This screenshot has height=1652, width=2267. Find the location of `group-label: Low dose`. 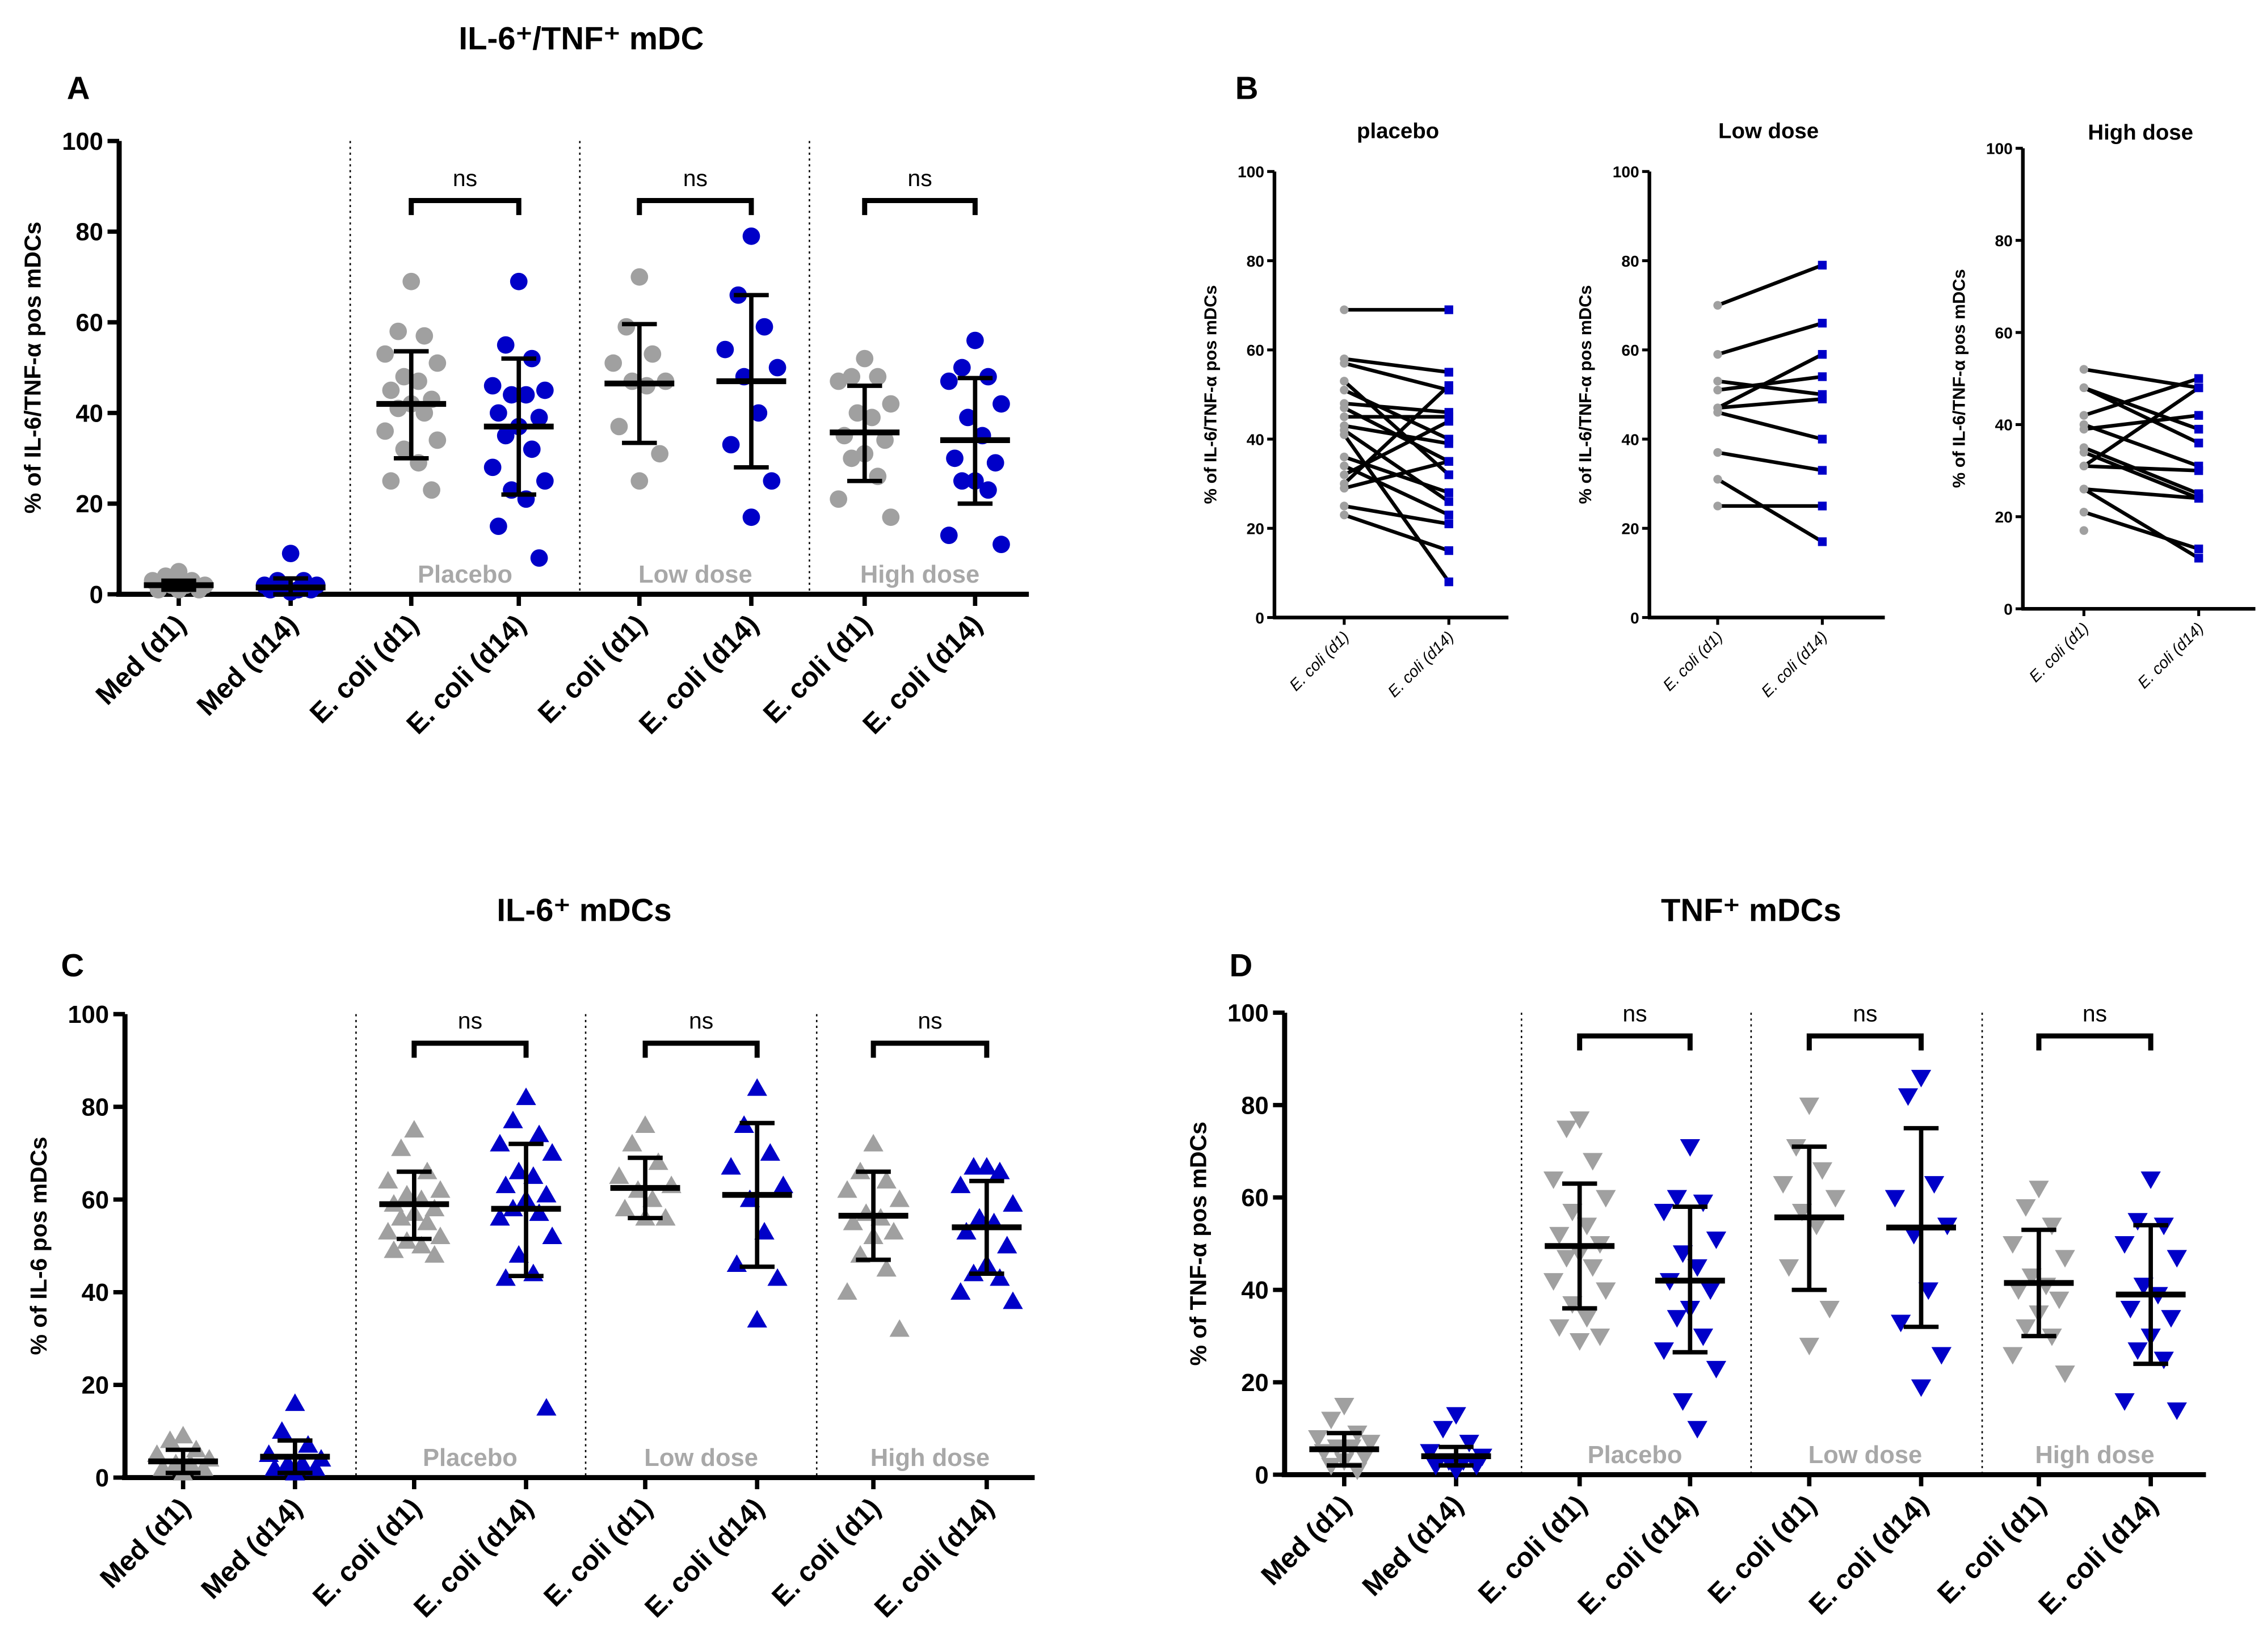

group-label: Low dose is located at coordinates (695, 574).